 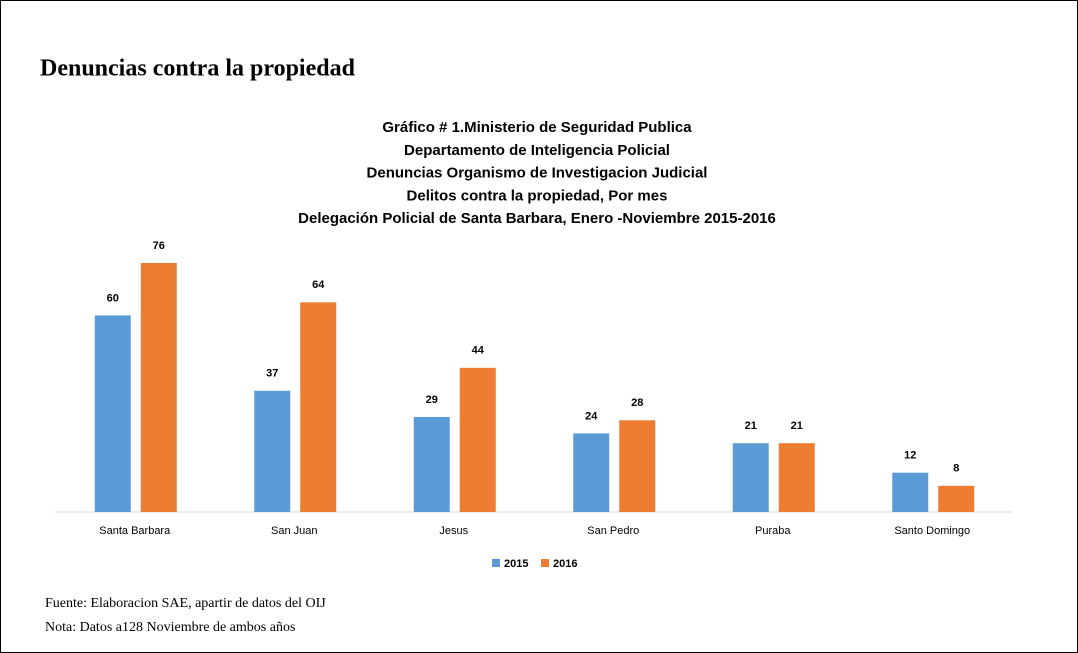 I want to click on x-tick-label: San Pedro, so click(x=613, y=531).